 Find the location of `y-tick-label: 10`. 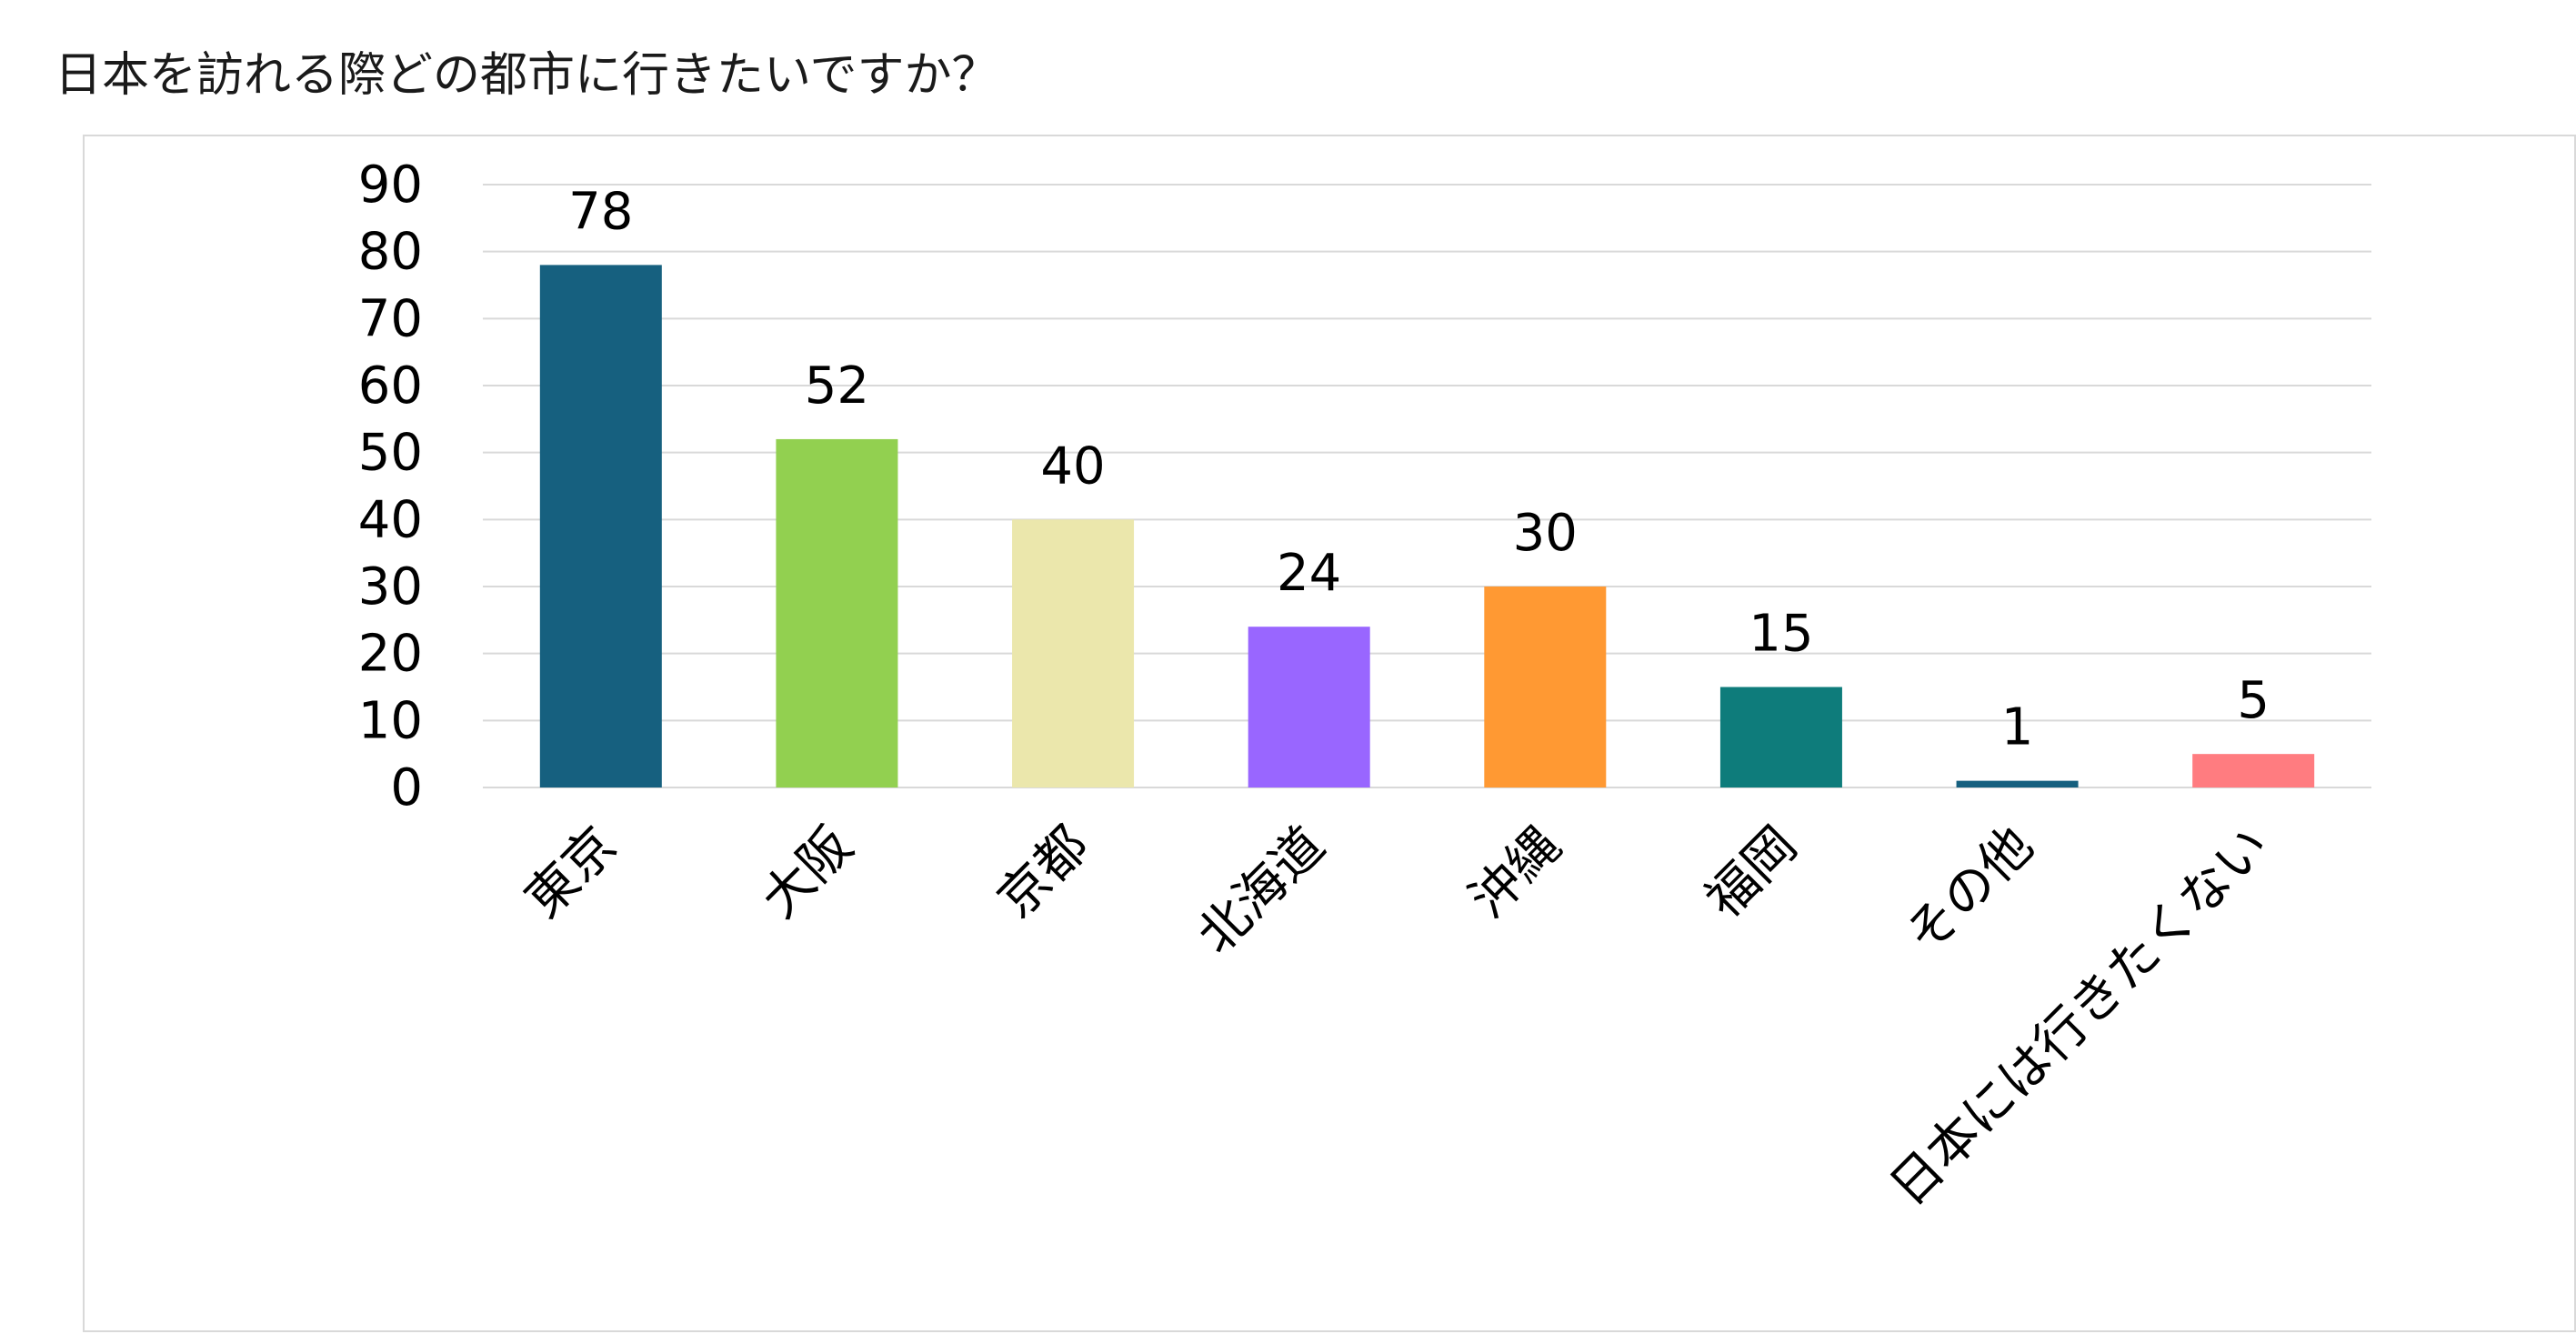

y-tick-label: 10 is located at coordinates (391, 720).